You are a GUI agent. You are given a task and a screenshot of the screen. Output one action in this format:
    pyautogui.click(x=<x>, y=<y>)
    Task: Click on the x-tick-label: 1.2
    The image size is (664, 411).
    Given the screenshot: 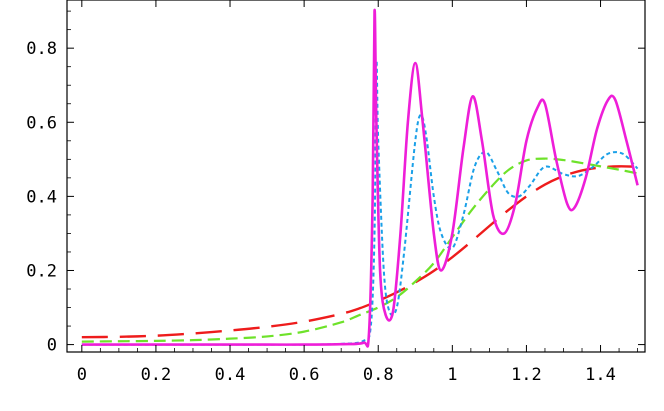 What is the action you would take?
    pyautogui.click(x=526, y=375)
    